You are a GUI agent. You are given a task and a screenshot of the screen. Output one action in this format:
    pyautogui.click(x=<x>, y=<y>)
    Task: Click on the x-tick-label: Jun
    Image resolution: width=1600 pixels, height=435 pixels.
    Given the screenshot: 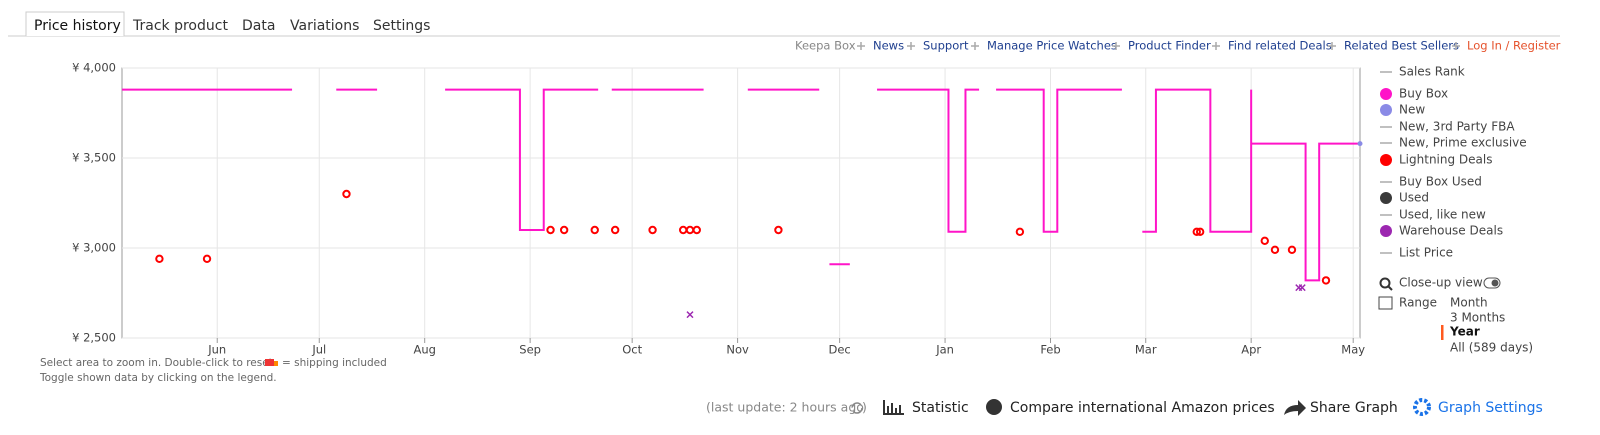 What is the action you would take?
    pyautogui.click(x=216, y=350)
    